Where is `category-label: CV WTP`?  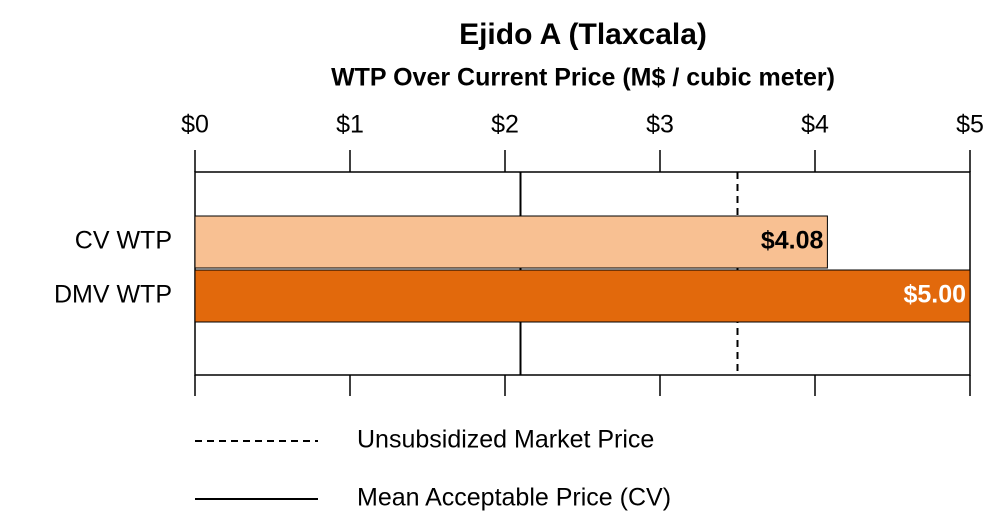 category-label: CV WTP is located at coordinates (123, 241).